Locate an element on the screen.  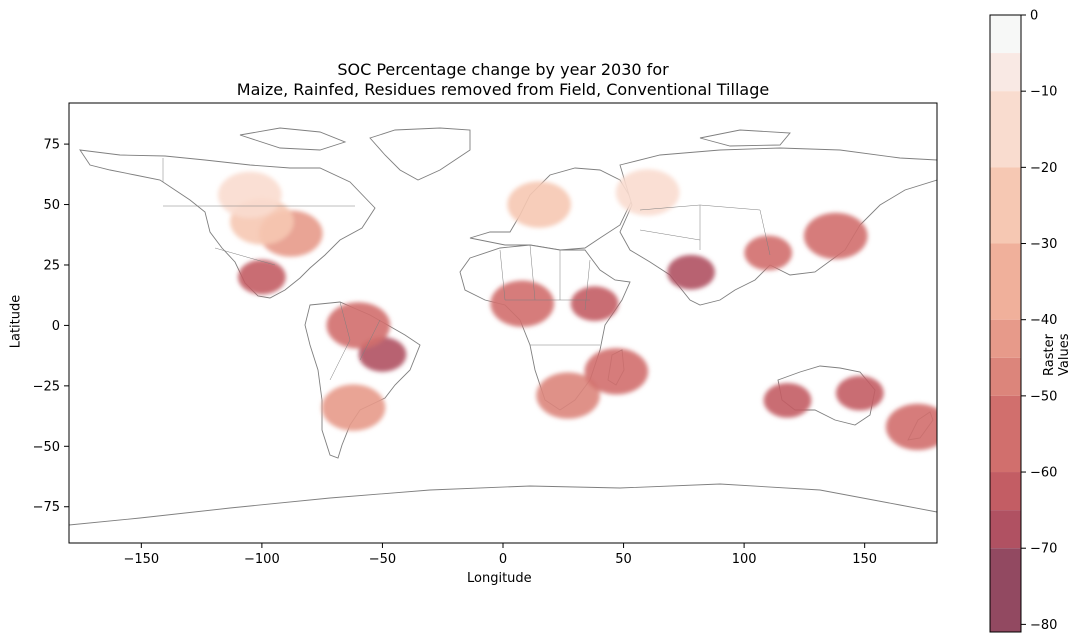
x-tick-label: 100 is located at coordinates (744, 559).